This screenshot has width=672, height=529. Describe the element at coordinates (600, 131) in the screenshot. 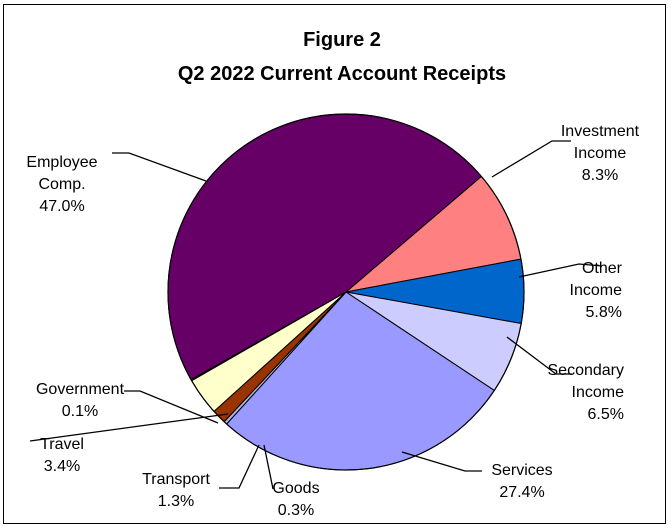

I see `slice-name-investment-income: Investment` at that location.